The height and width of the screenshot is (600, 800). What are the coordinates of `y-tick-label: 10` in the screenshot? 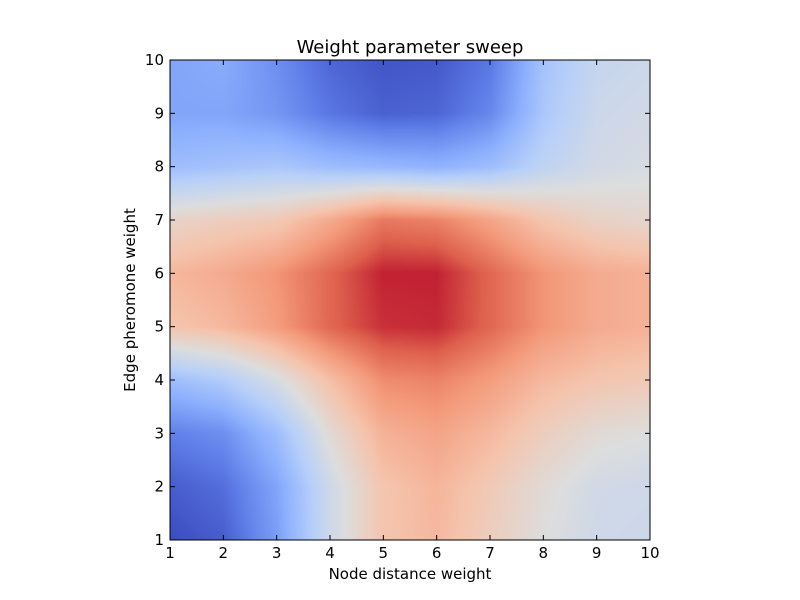 It's located at (154, 60).